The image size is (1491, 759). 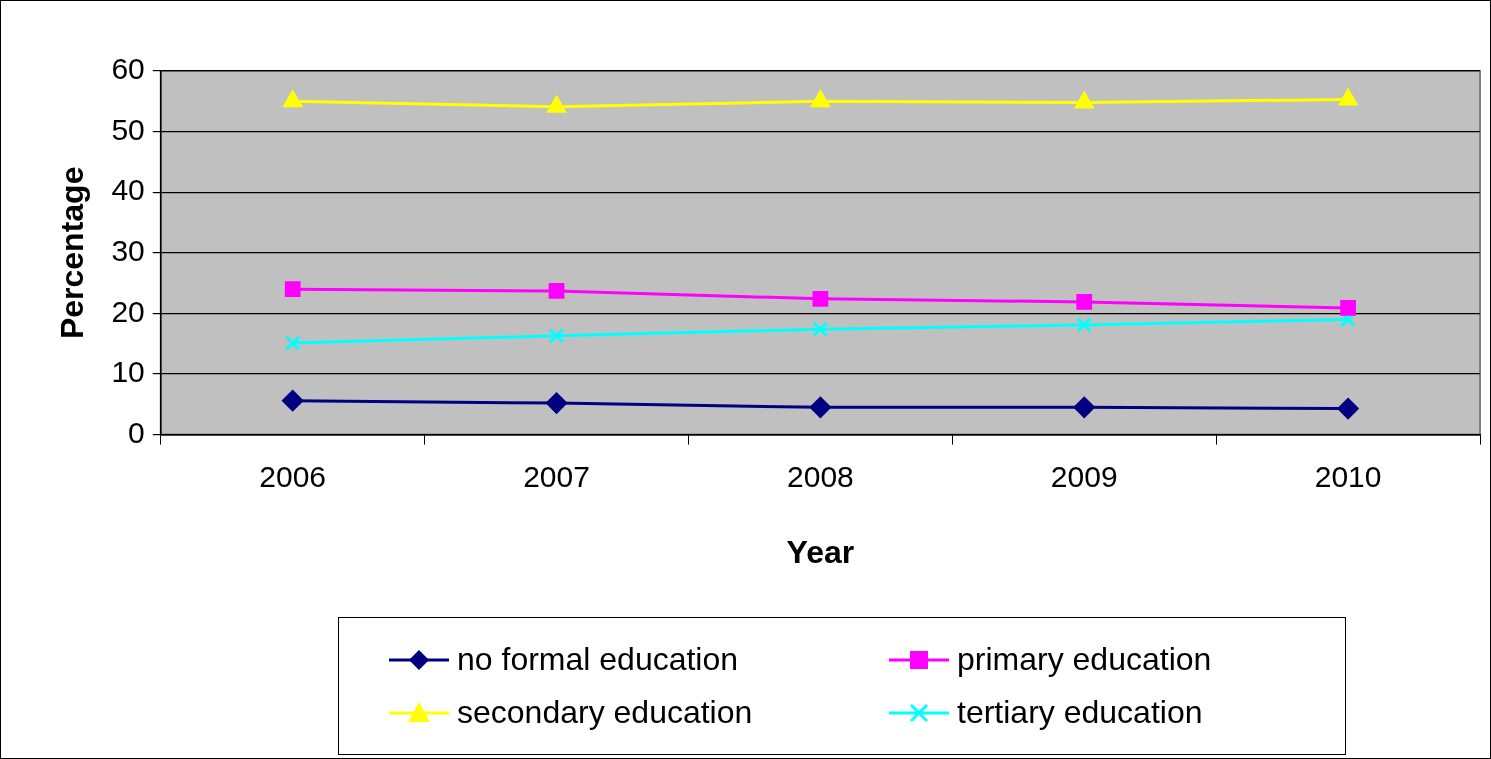 What do you see at coordinates (128, 311) in the screenshot?
I see `y-tick-label: 20` at bounding box center [128, 311].